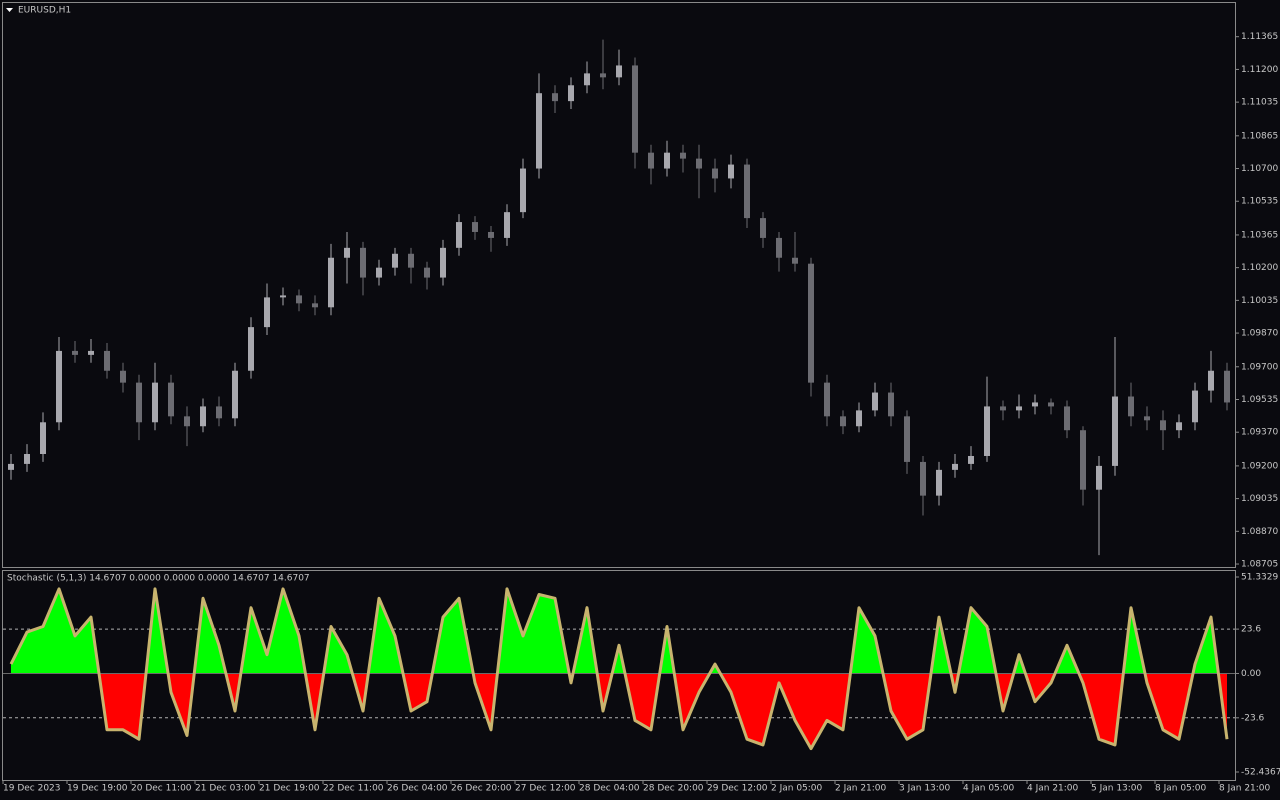 This screenshot has width=1280, height=800. What do you see at coordinates (1259, 169) in the screenshot?
I see `y-tick-label: 1.10700` at bounding box center [1259, 169].